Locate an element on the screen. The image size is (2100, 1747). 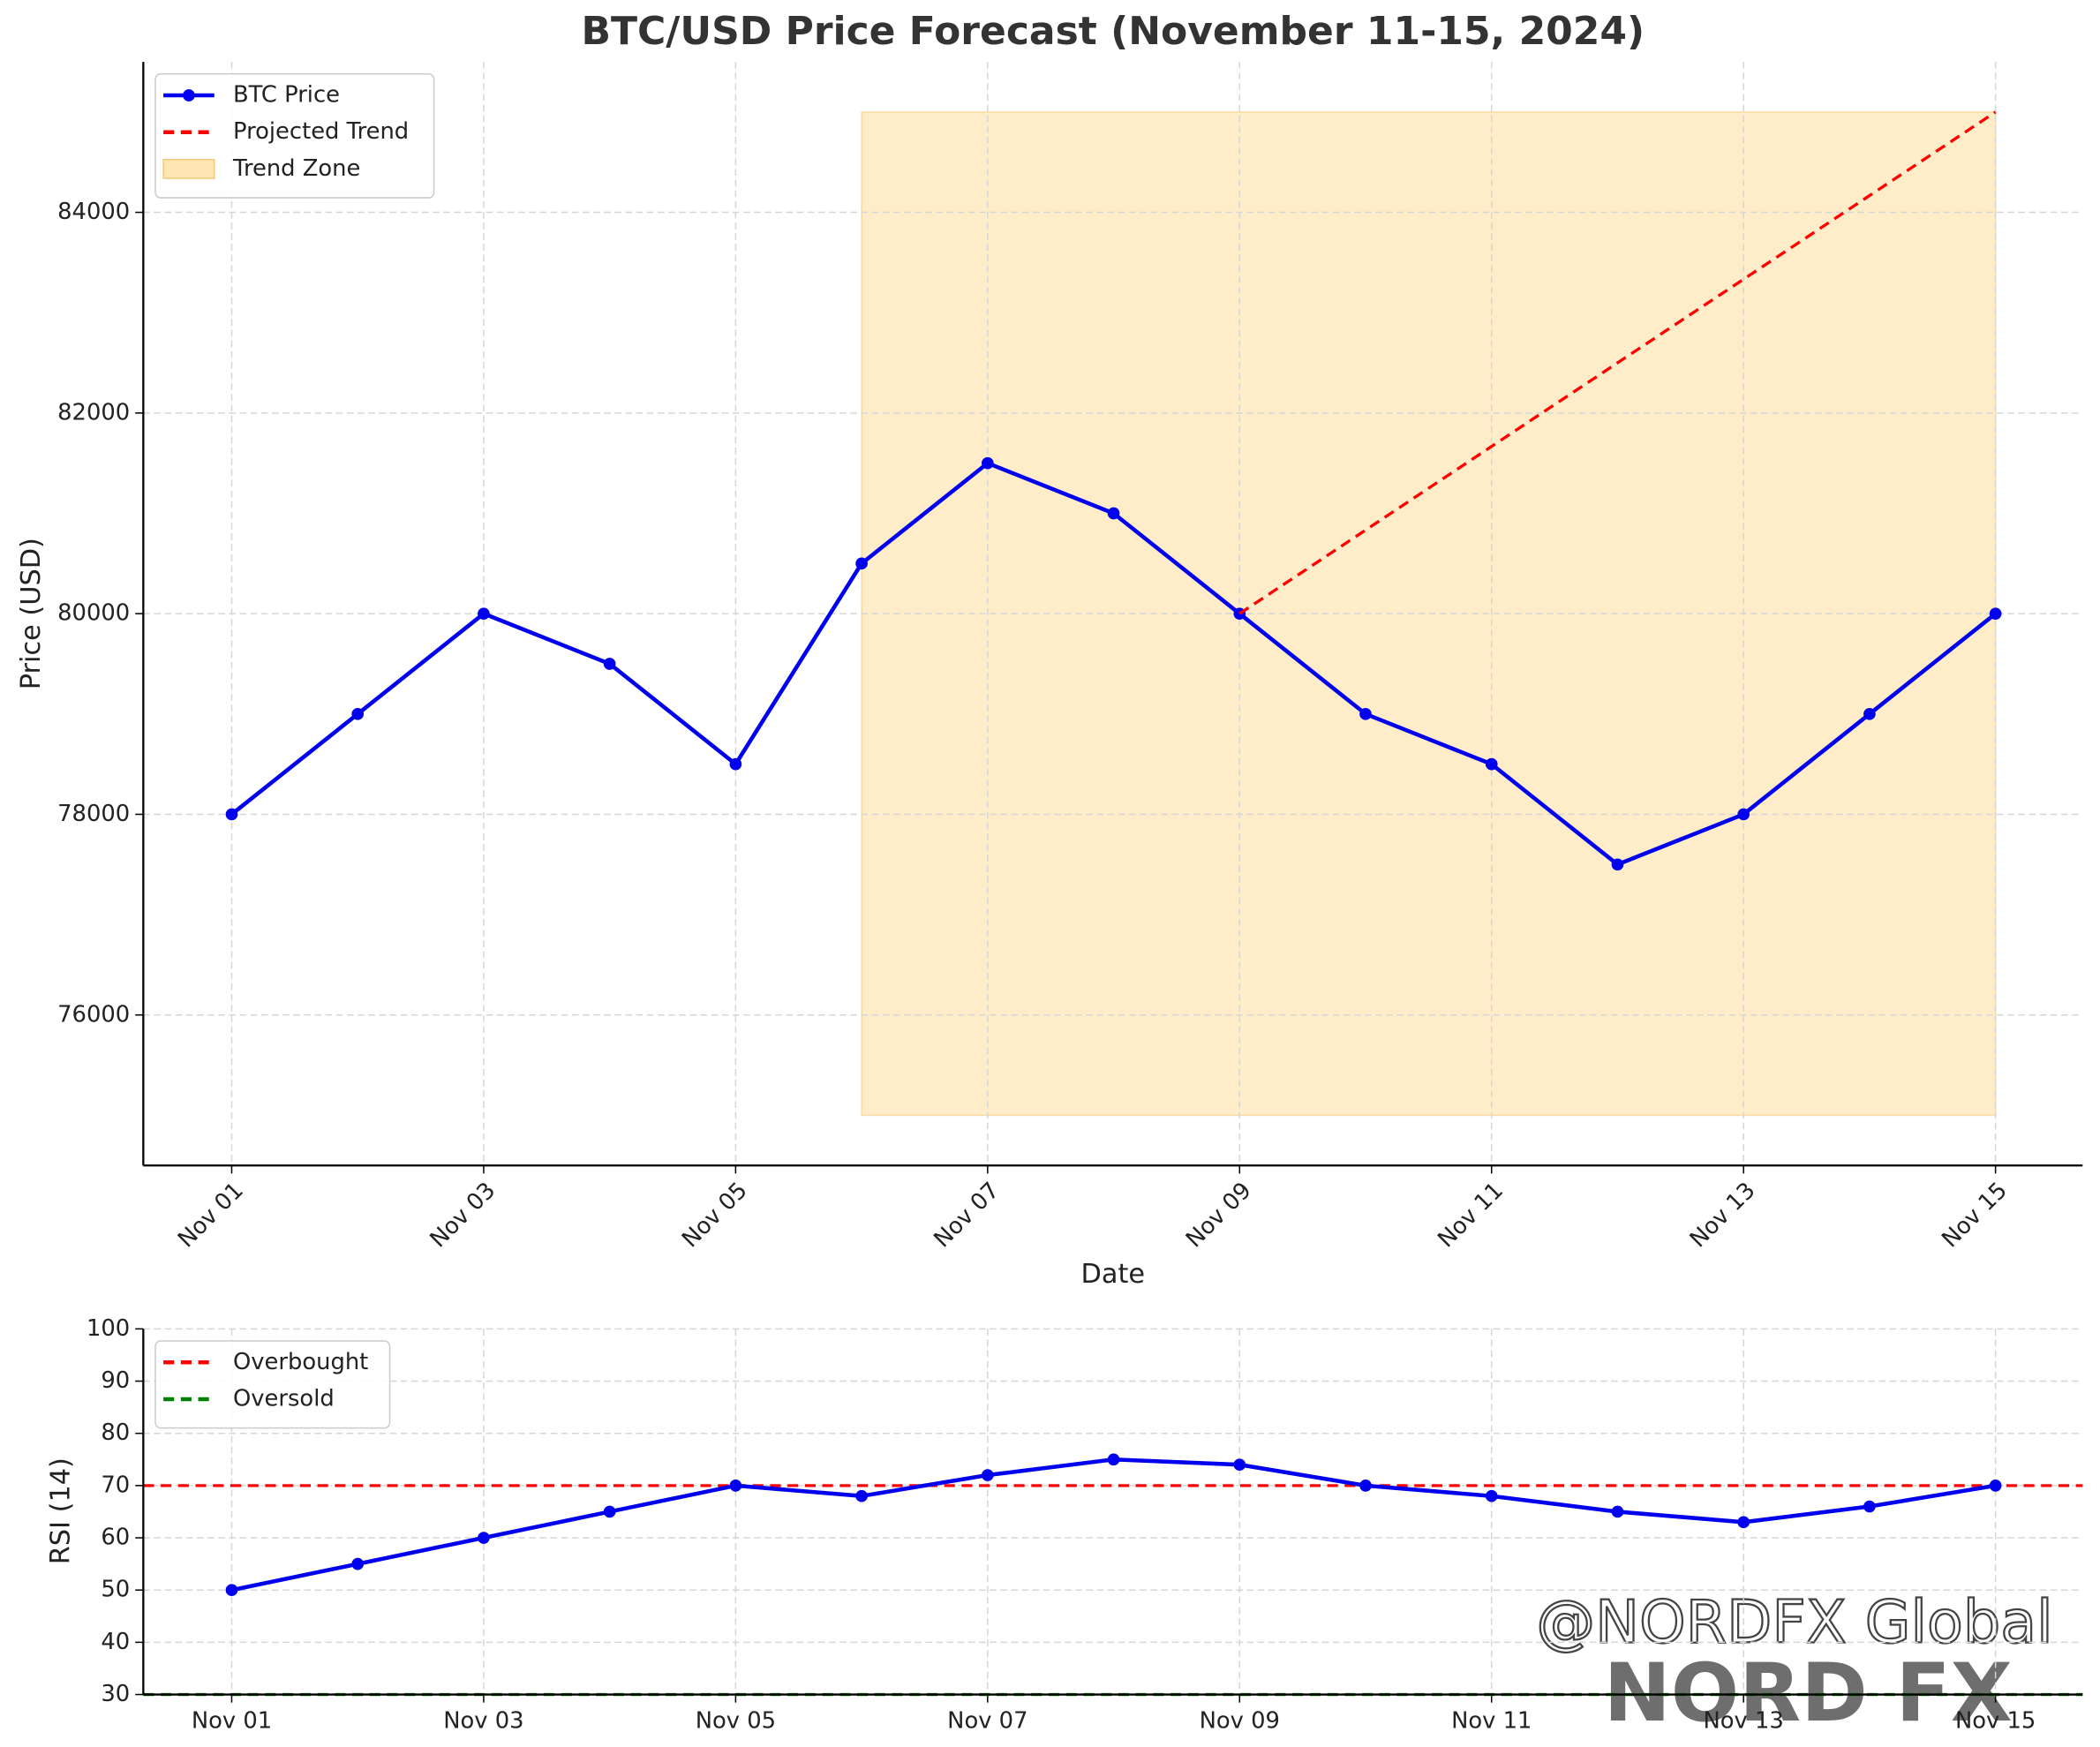
legend-marker is located at coordinates (189, 95).